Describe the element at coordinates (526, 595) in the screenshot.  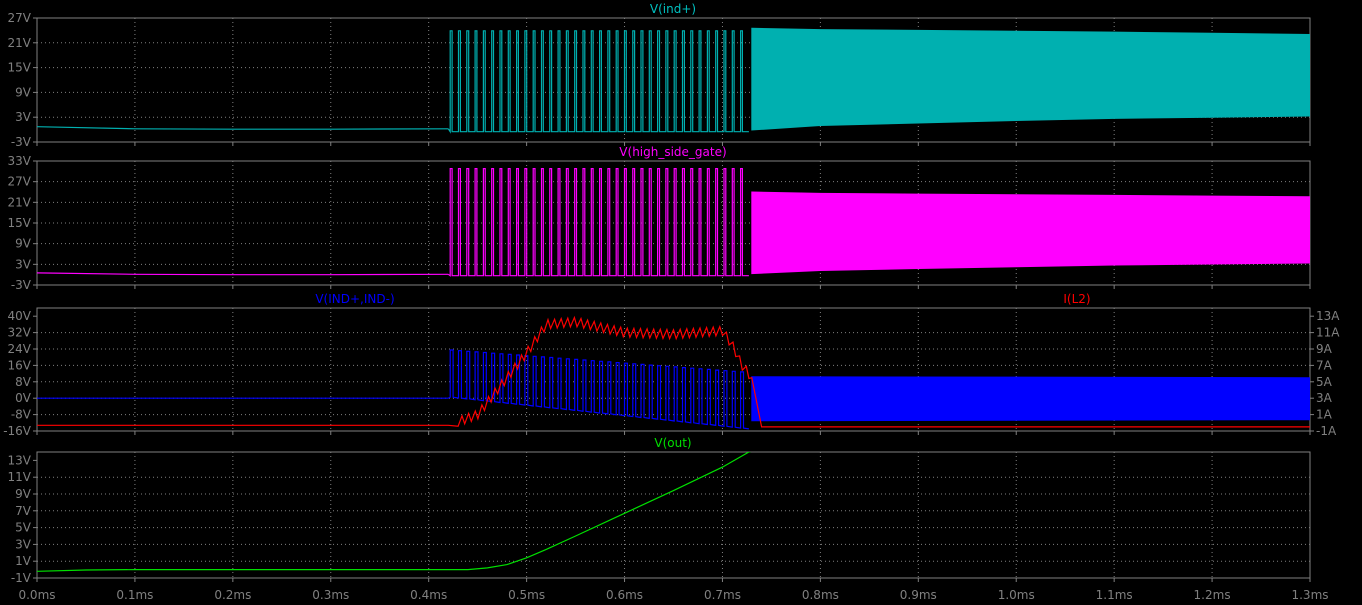
I see `x-tick-label: 0.5ms` at that location.